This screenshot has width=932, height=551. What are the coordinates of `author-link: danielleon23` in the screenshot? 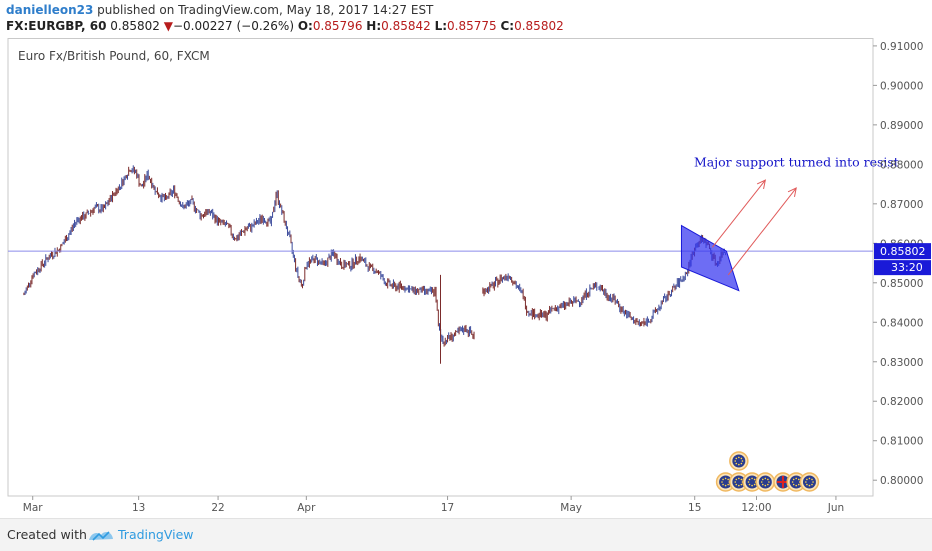 It's located at (50, 10).